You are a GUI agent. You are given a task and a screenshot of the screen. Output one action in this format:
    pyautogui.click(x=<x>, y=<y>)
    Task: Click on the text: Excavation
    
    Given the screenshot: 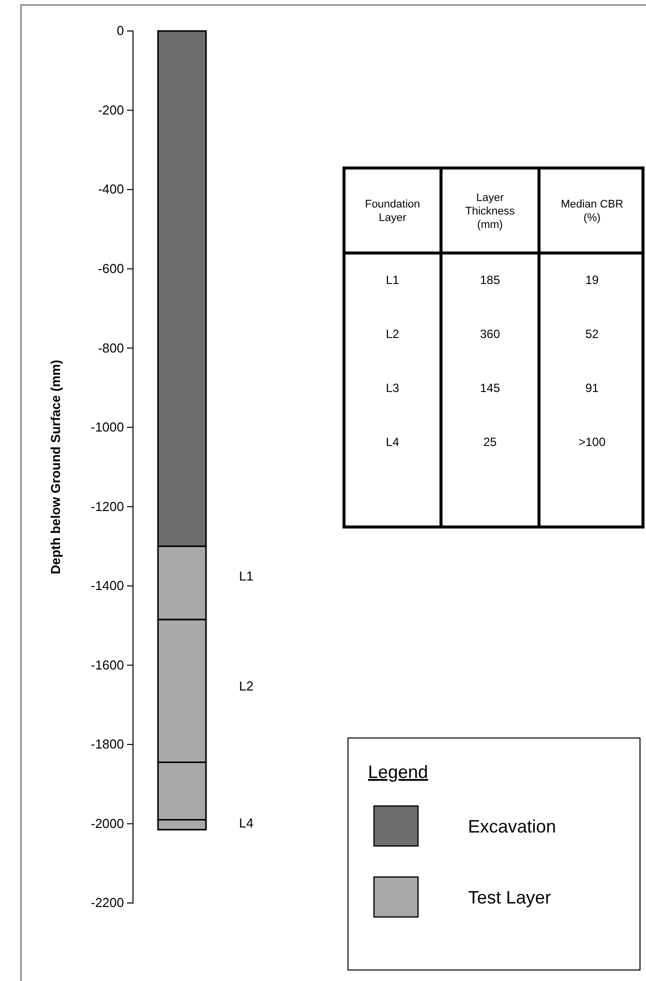 What is the action you would take?
    pyautogui.click(x=512, y=826)
    